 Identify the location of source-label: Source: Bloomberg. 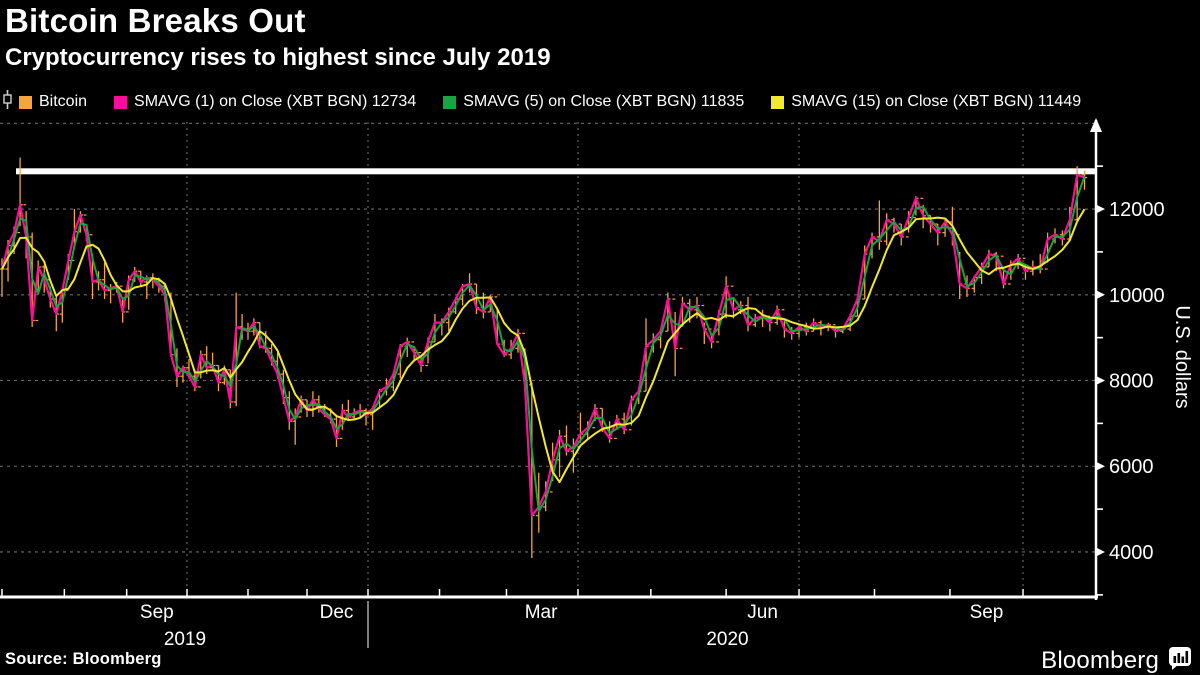
(83, 659).